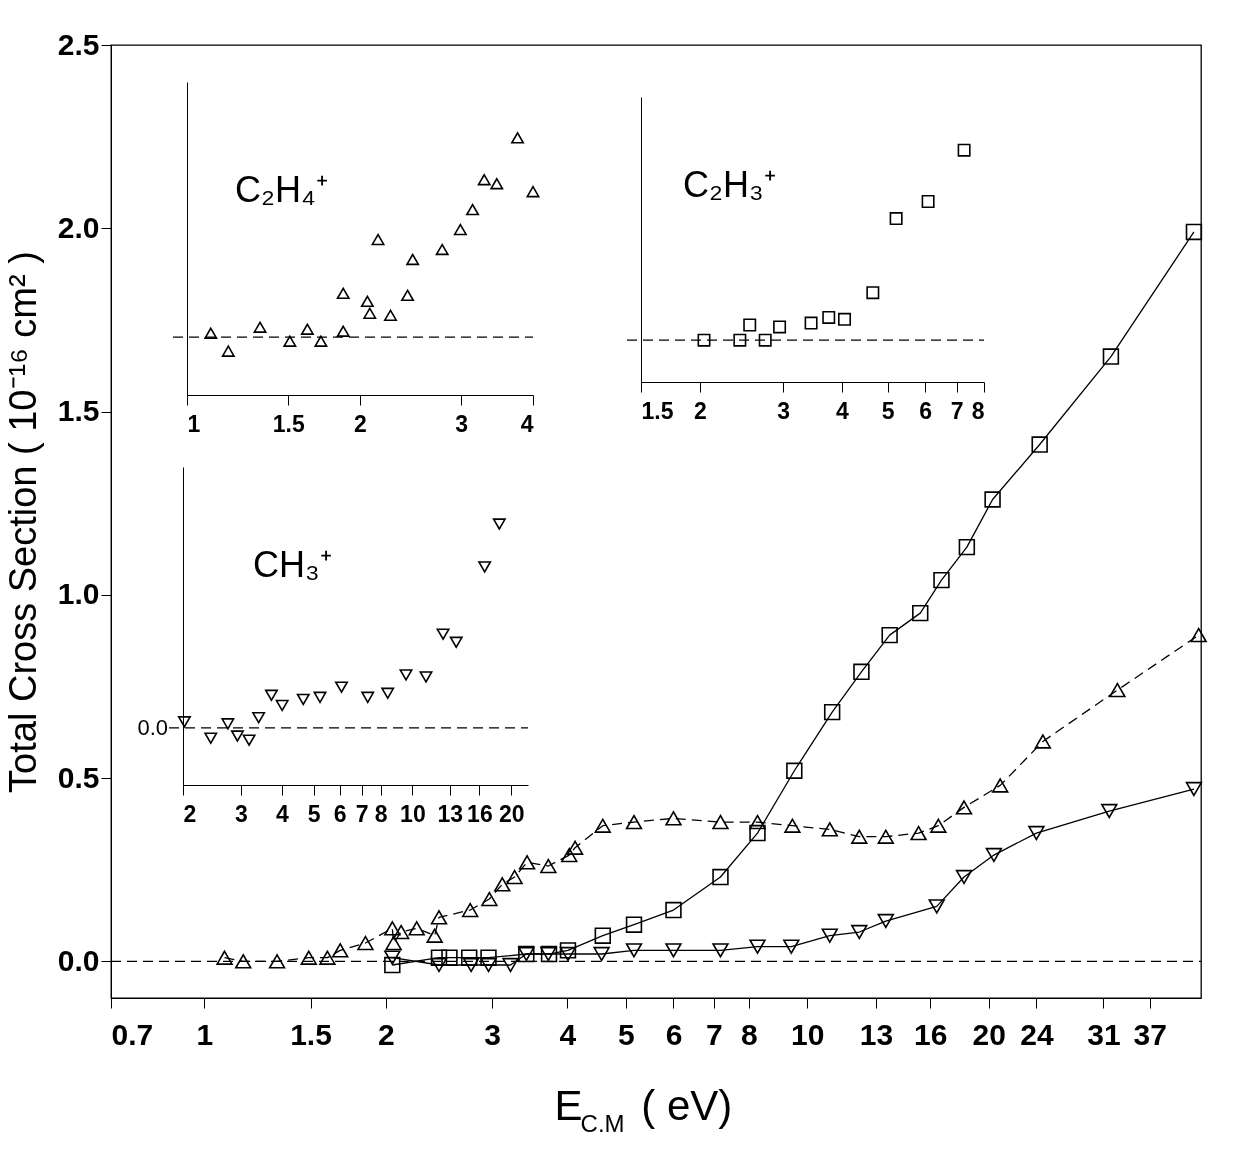 This screenshot has width=1257, height=1156. Describe the element at coordinates (22, 522) in the screenshot. I see `y-axis-title: Total Cross Section ( 10⁻¹⁶ cm² )` at that location.